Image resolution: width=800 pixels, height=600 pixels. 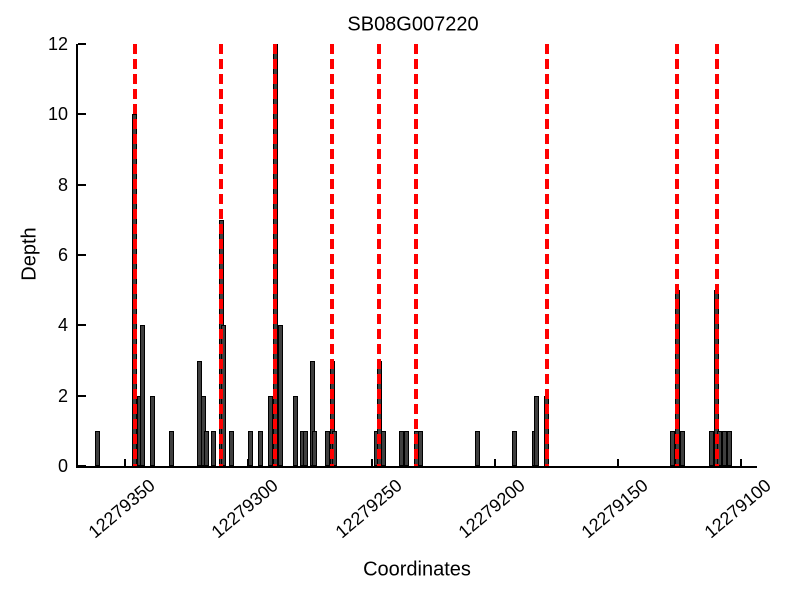 What do you see at coordinates (368, 509) in the screenshot?
I see `x-tick-label: 12279250` at bounding box center [368, 509].